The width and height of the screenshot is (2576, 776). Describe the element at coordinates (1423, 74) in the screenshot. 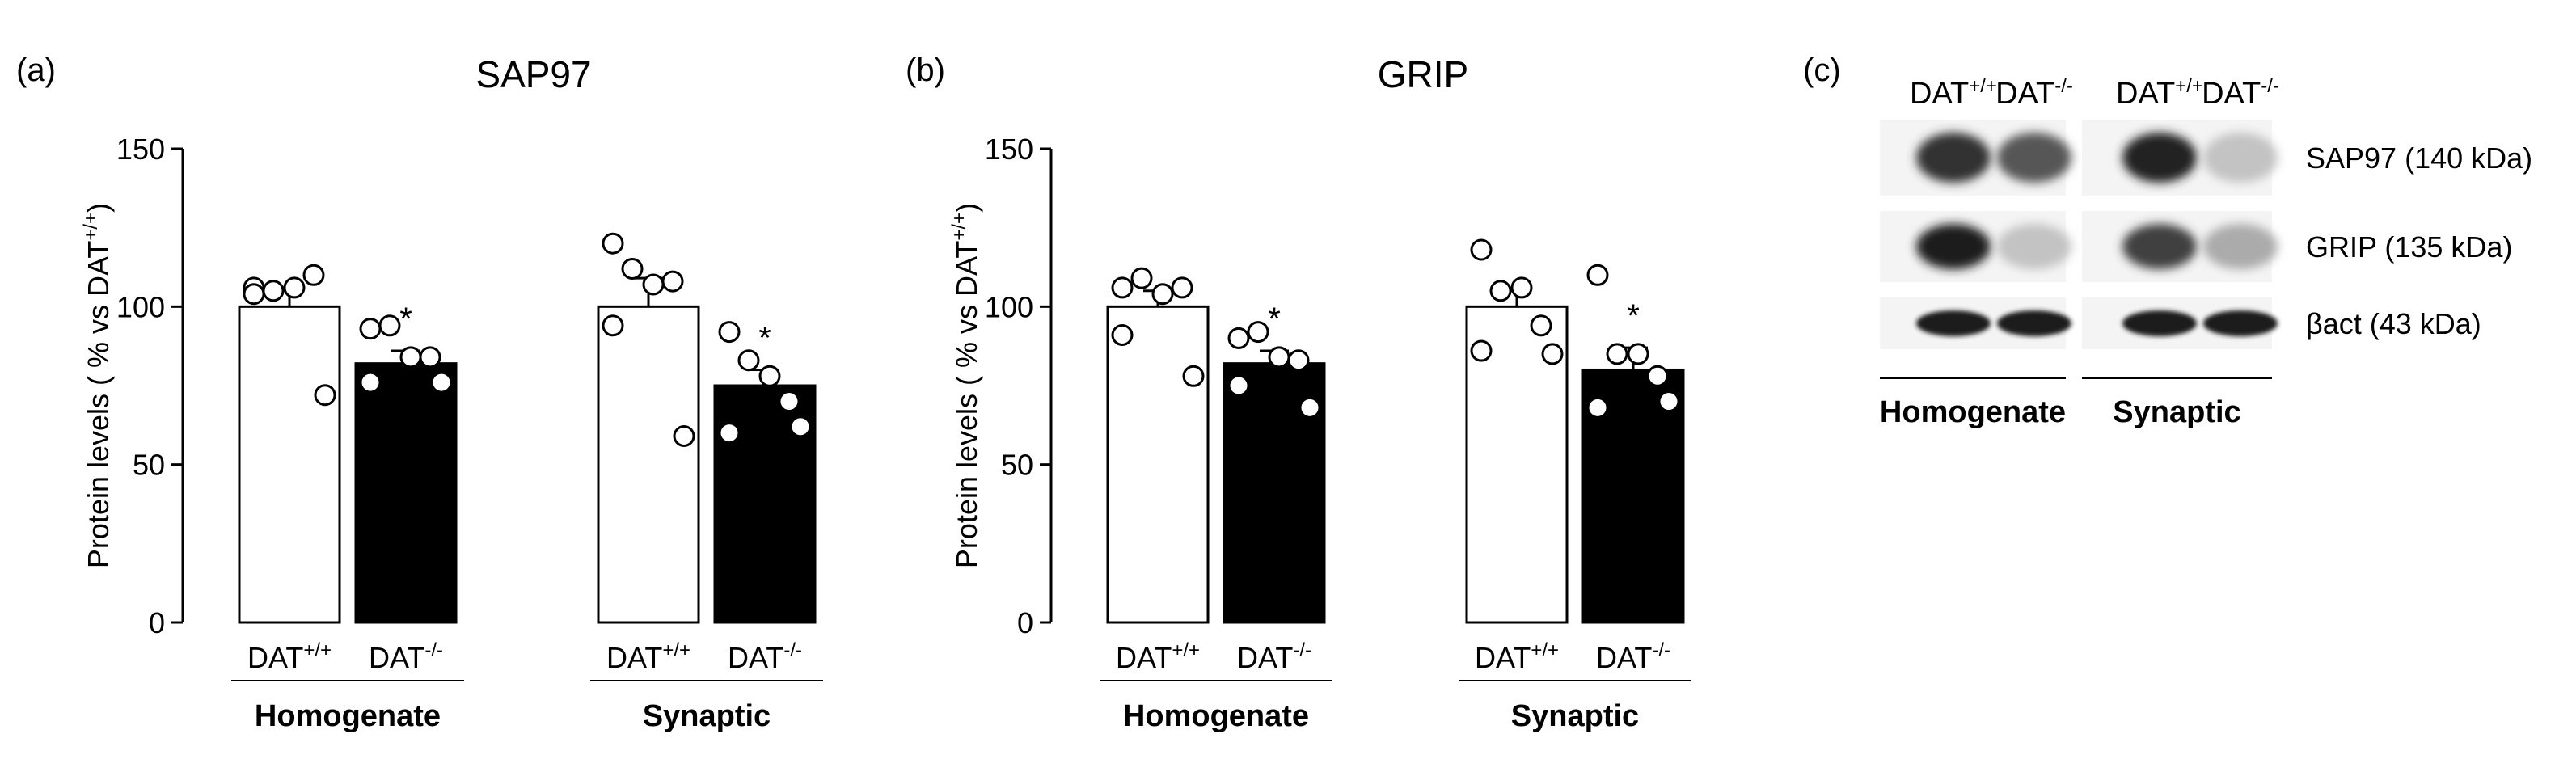

I see `chart-title: GRIP` at that location.